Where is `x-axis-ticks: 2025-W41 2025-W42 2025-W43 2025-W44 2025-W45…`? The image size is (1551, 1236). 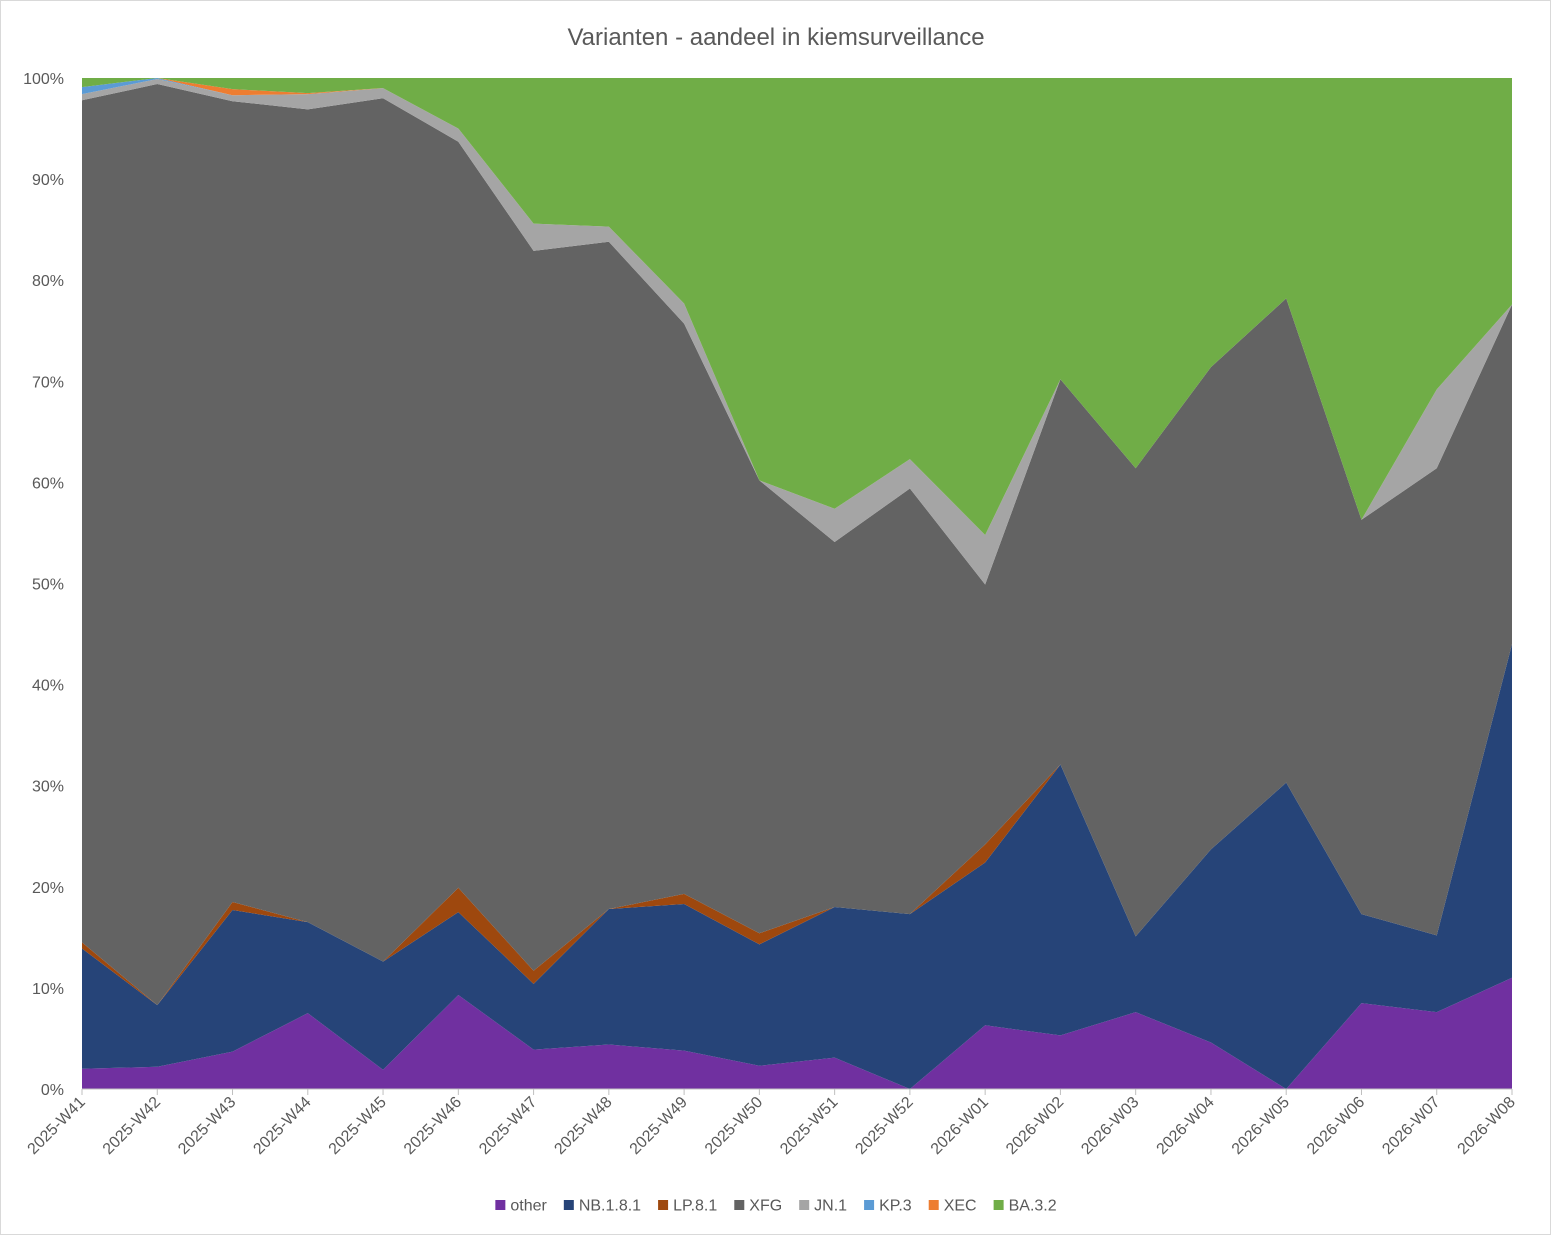
x-axis-ticks: 2025-W41 2025-W42 2025-W43 2025-W44 2025-W45… is located at coordinates (772, 1126).